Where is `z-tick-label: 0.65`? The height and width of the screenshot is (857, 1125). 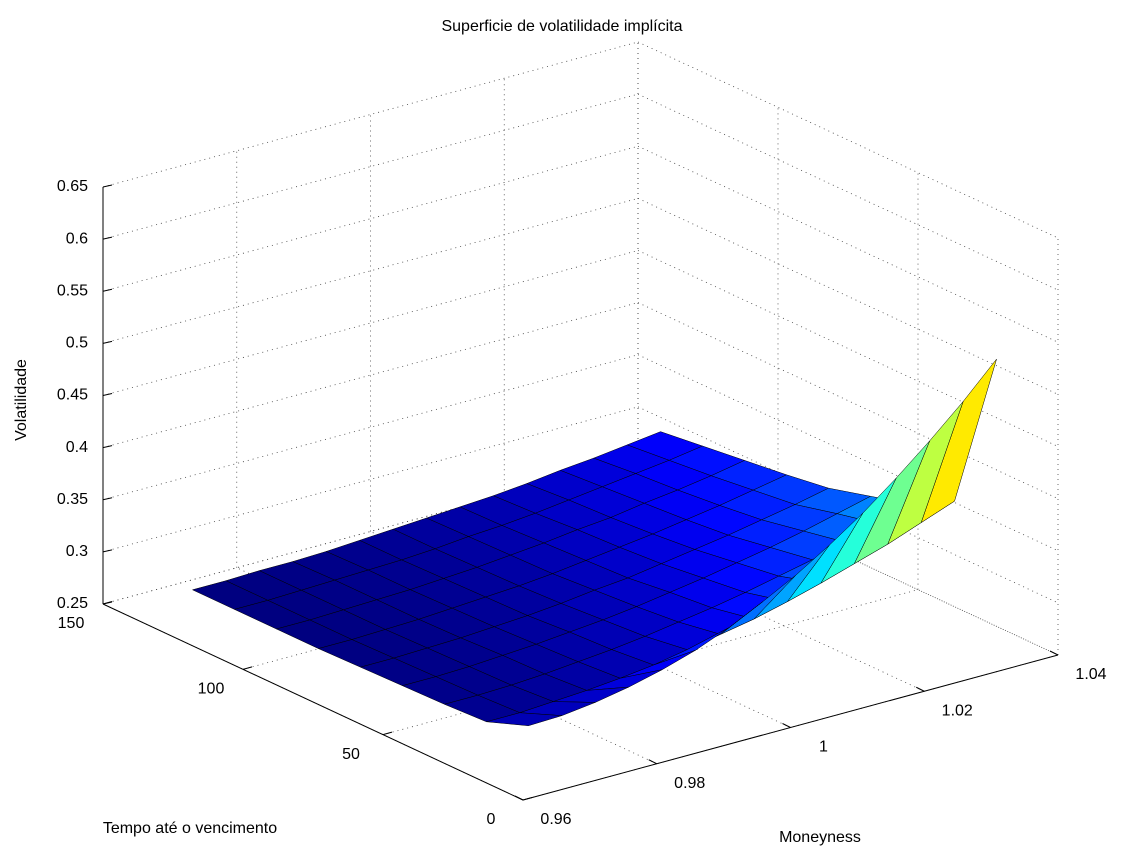 z-tick-label: 0.65 is located at coordinates (72, 186).